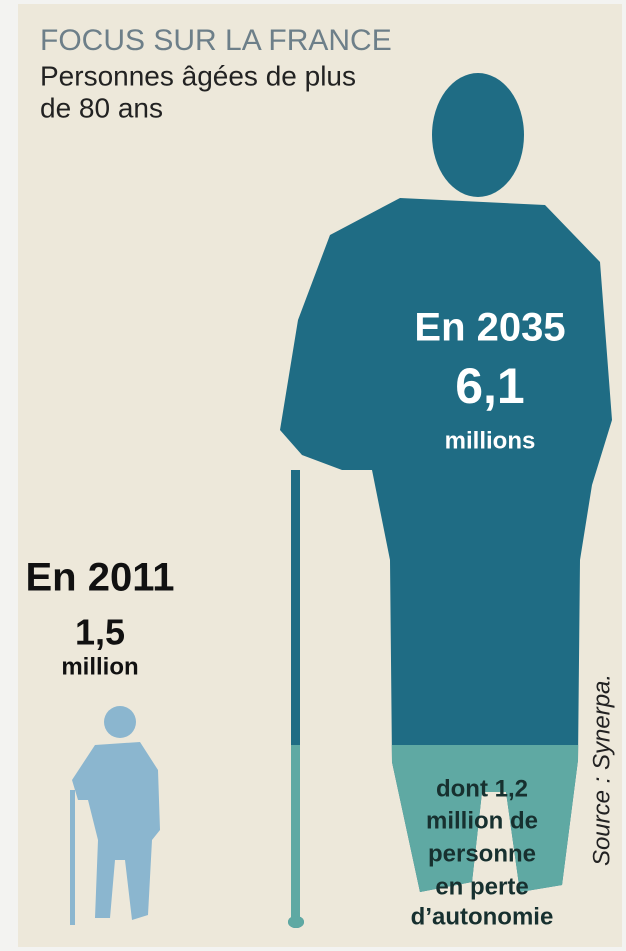 The width and height of the screenshot is (626, 951). Describe the element at coordinates (99, 578) in the screenshot. I see `present-year: En 2011` at that location.